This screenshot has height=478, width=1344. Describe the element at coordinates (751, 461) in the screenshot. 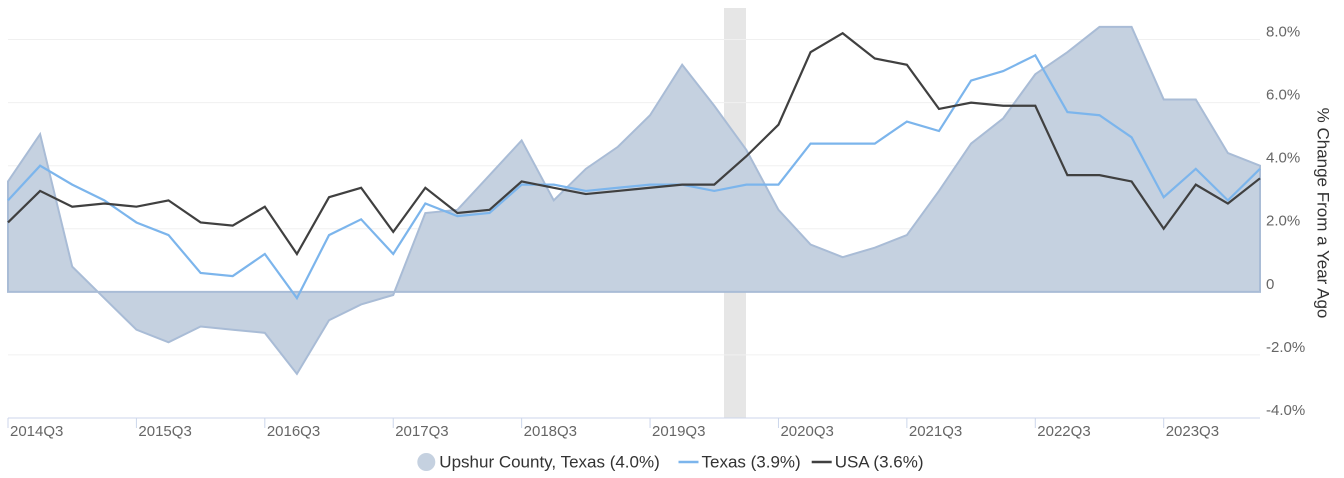

I see `legend-label: Texas (3.9%)` at that location.